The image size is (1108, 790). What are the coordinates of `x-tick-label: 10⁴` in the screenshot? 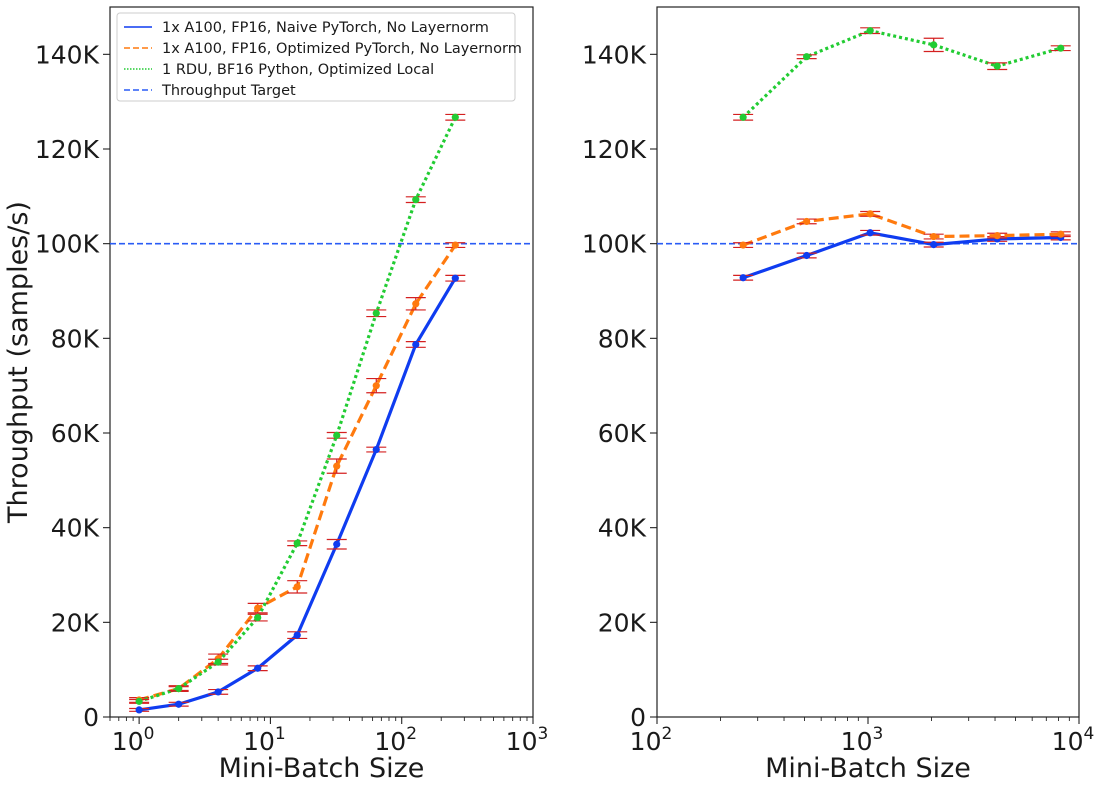 It's located at (1073, 740).